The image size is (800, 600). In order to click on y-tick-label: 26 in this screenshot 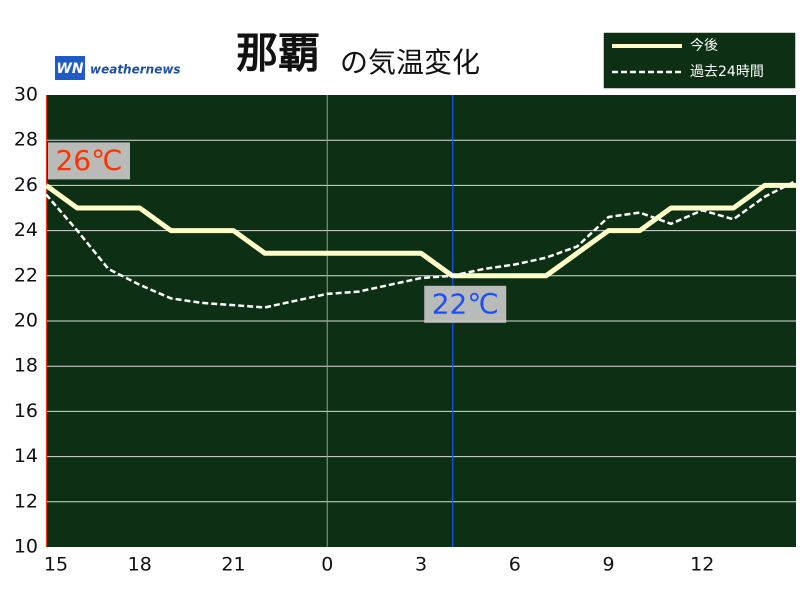, I will do `click(26, 185)`.